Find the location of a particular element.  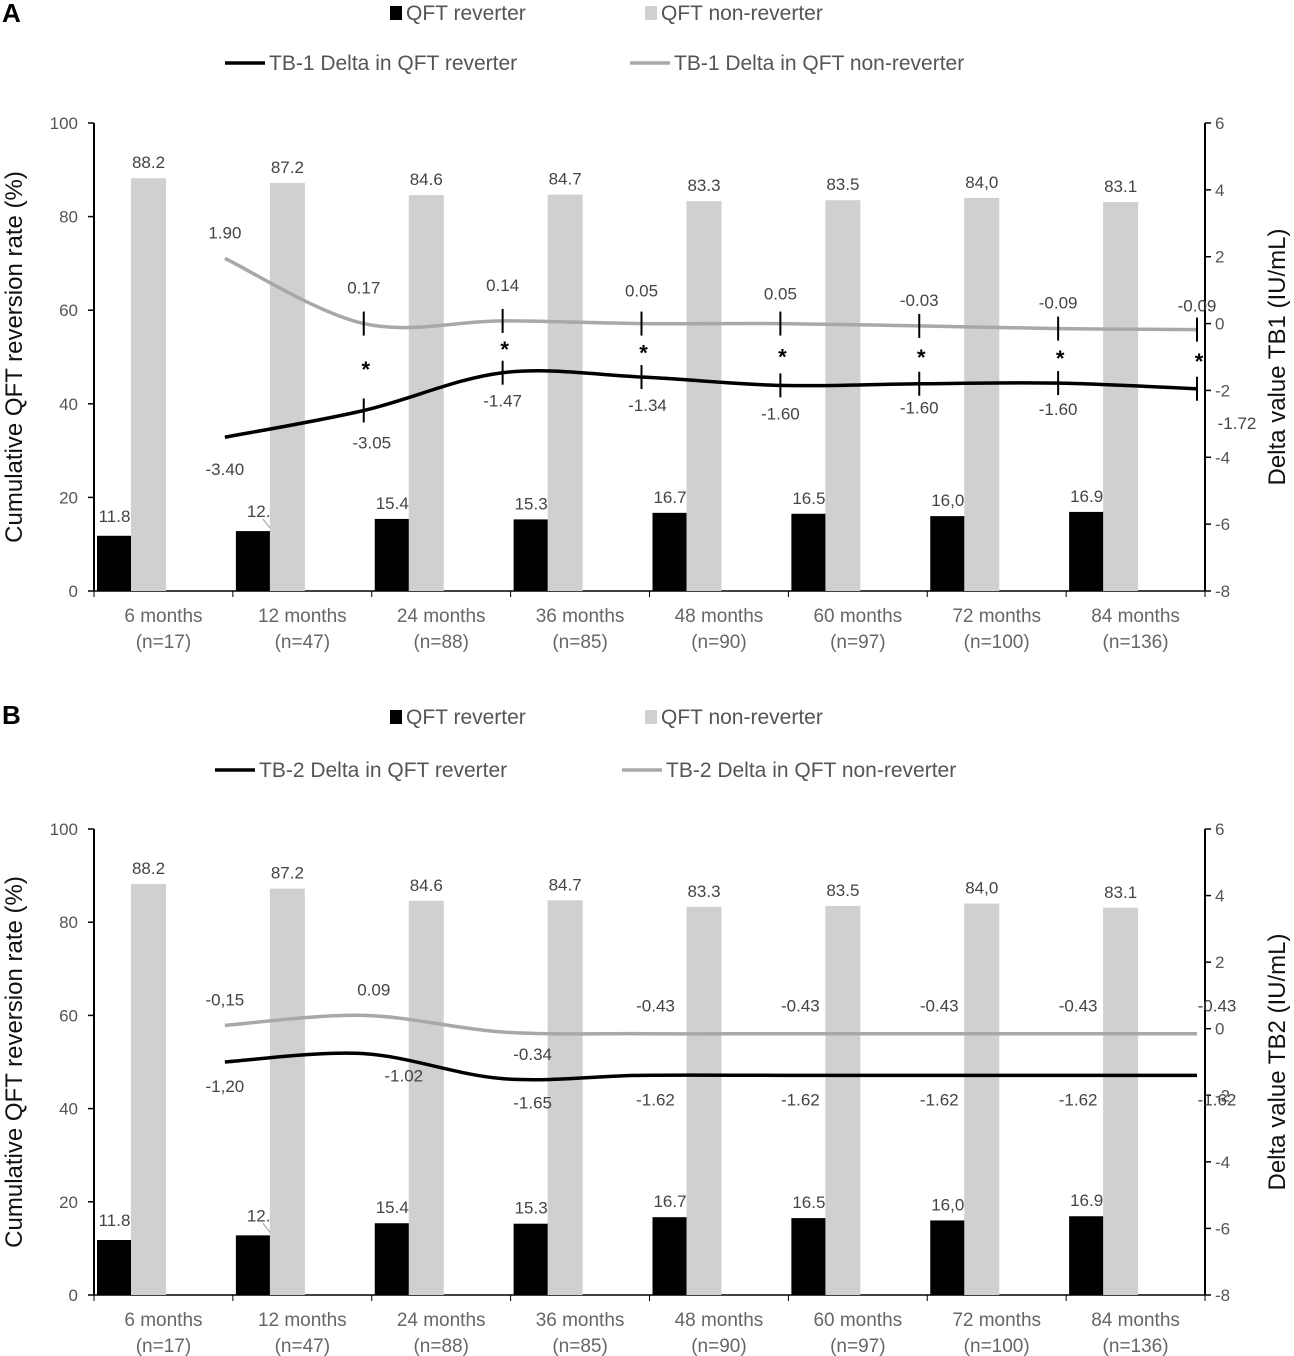

legend-label-reverter-line: TB-2 Delta in QFT reverter is located at coordinates (383, 770).